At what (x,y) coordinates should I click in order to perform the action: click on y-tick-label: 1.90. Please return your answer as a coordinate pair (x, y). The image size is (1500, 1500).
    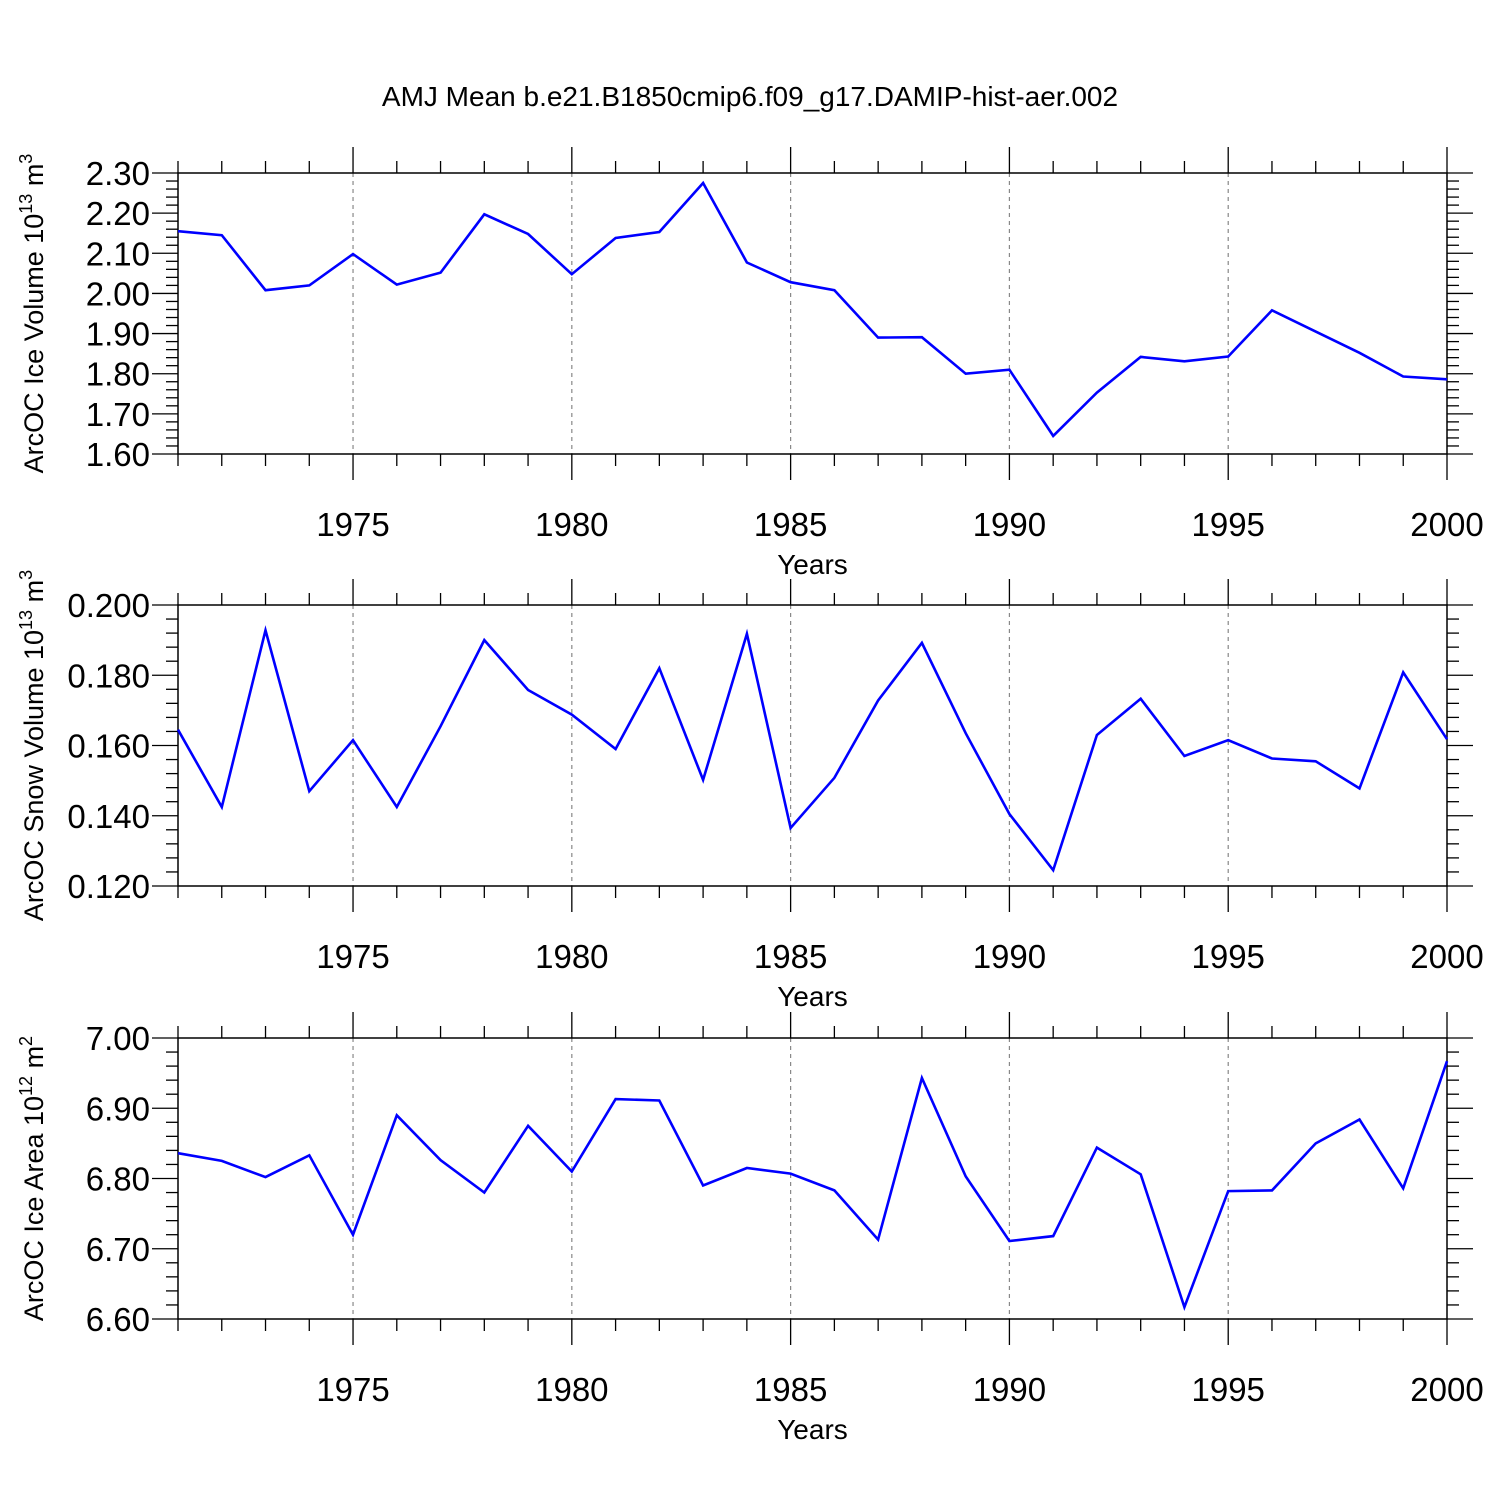
    Looking at the image, I should click on (118, 334).